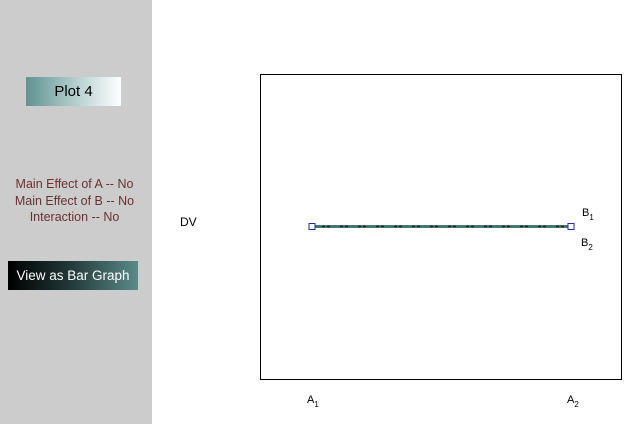 The width and height of the screenshot is (633, 424). What do you see at coordinates (571, 226) in the screenshot?
I see `data-point-b2-a2` at bounding box center [571, 226].